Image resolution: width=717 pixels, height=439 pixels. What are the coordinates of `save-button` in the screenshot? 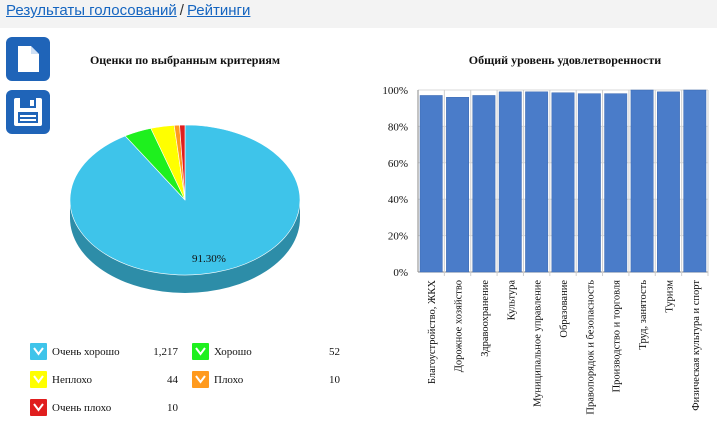 It's located at (28, 112).